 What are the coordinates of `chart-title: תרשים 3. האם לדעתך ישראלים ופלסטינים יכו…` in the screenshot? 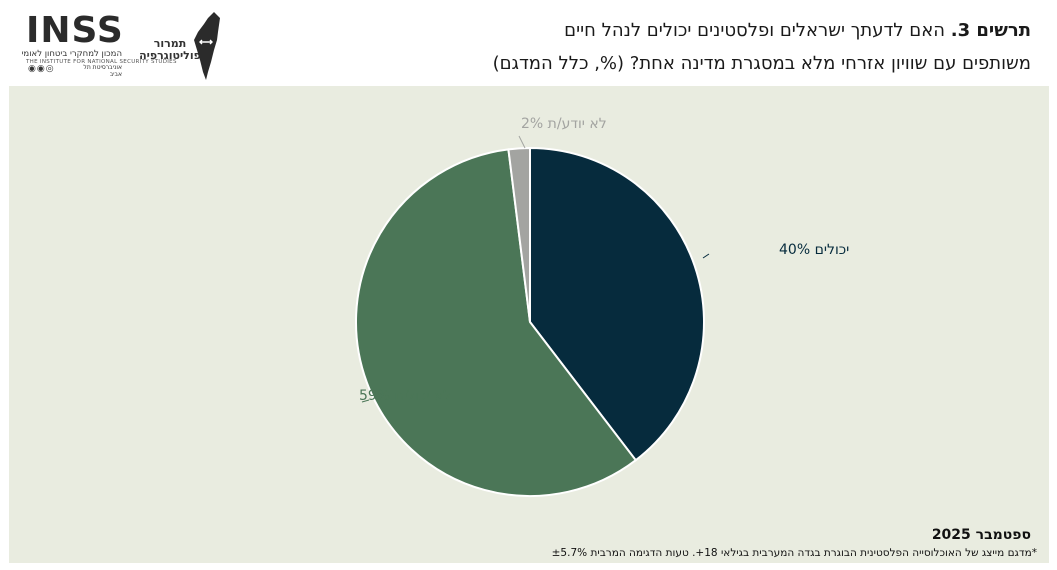 It's located at (762, 47).